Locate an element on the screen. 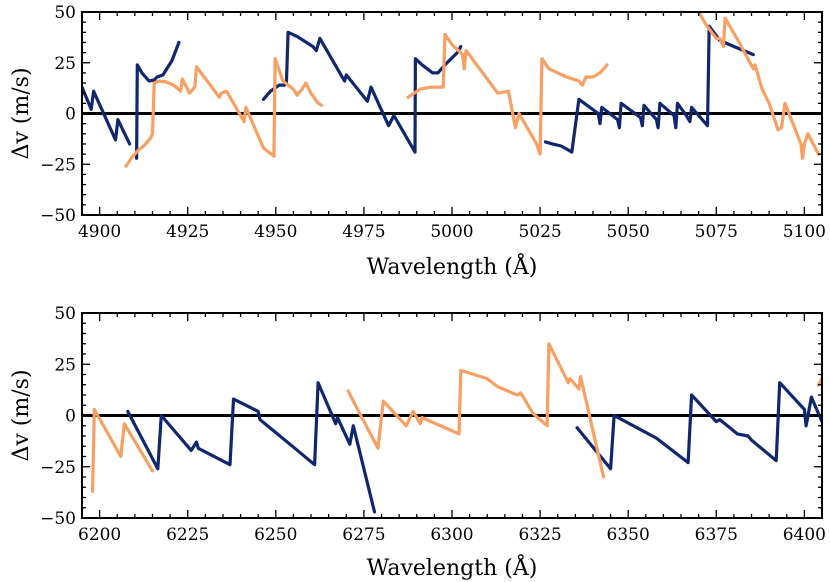 The width and height of the screenshot is (830, 582). x-tick-label: 6350 is located at coordinates (628, 535).